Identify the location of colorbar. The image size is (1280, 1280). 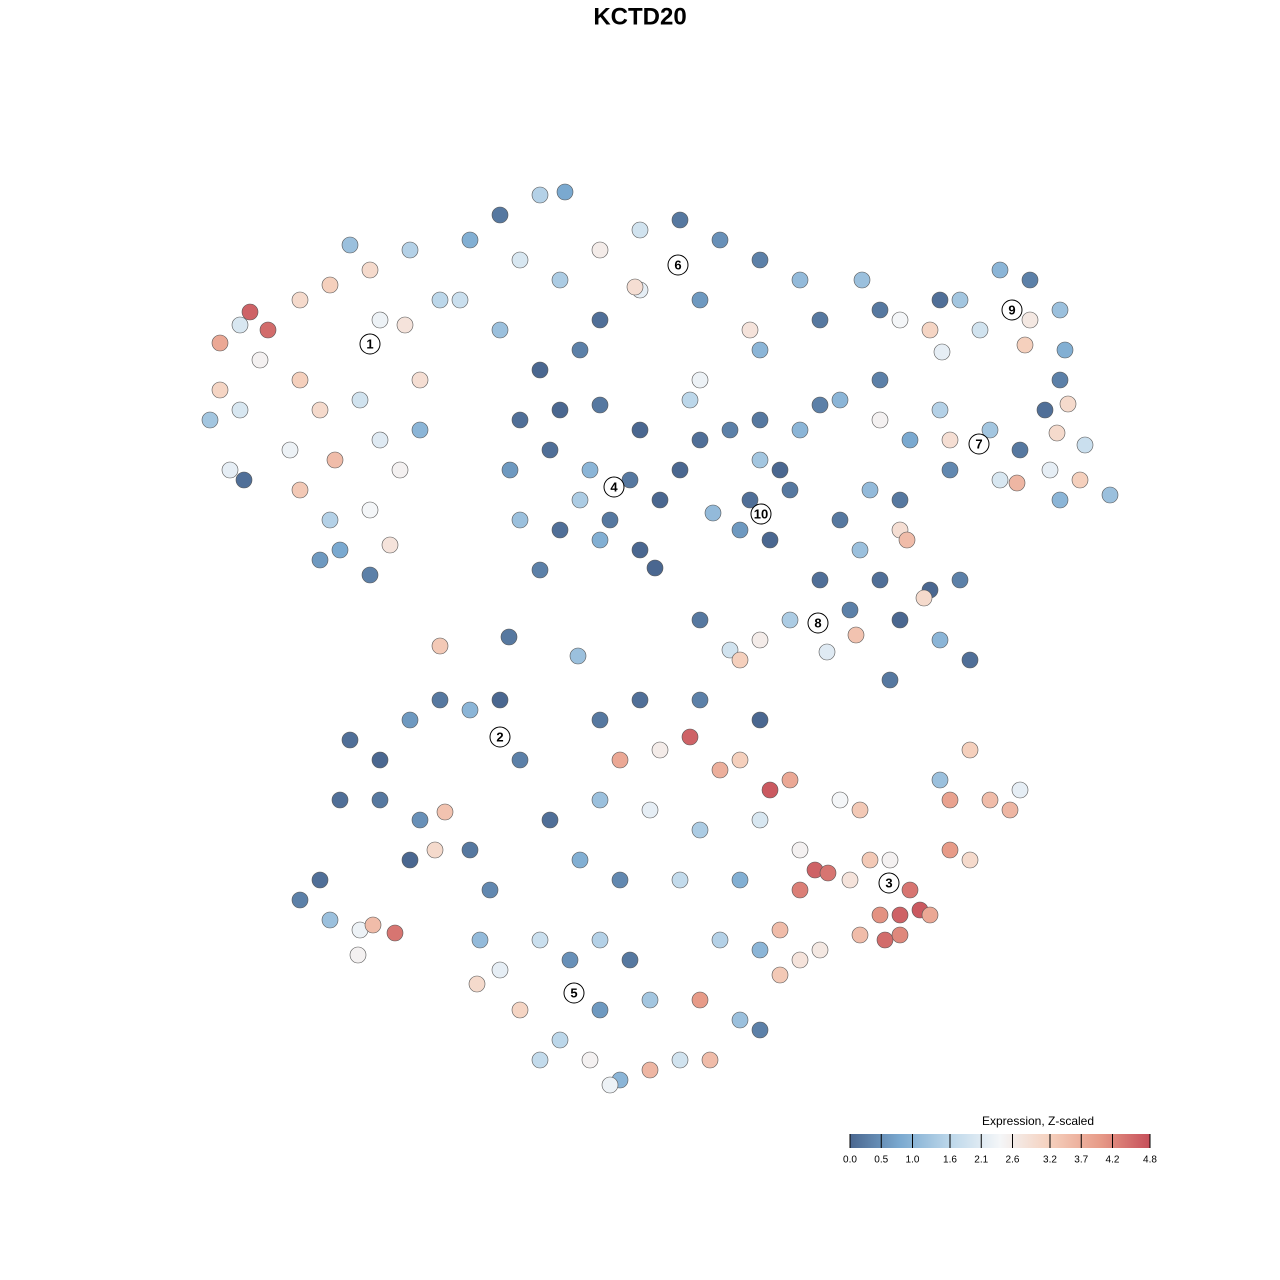
(1000, 1141).